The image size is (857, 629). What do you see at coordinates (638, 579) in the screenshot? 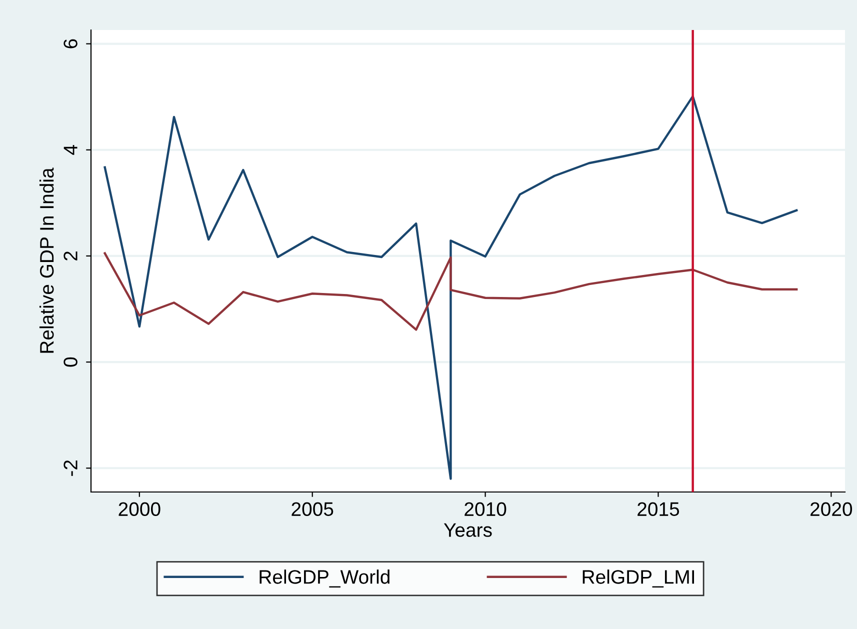
I see `legend-label: RelGDP_LMI` at bounding box center [638, 579].